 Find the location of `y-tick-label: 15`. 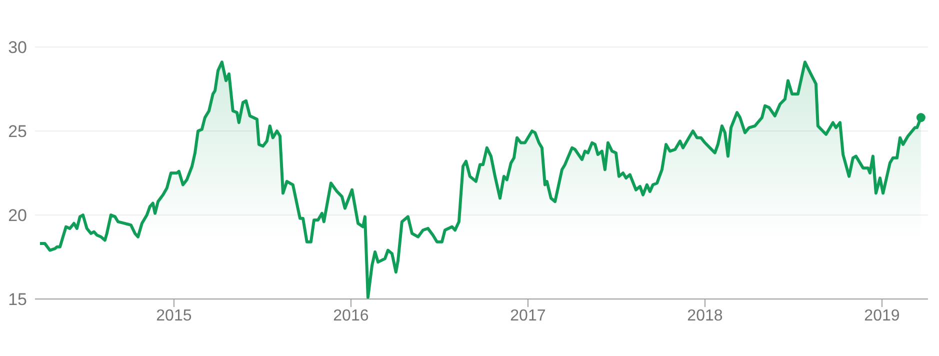

y-tick-label: 15 is located at coordinates (17, 300).